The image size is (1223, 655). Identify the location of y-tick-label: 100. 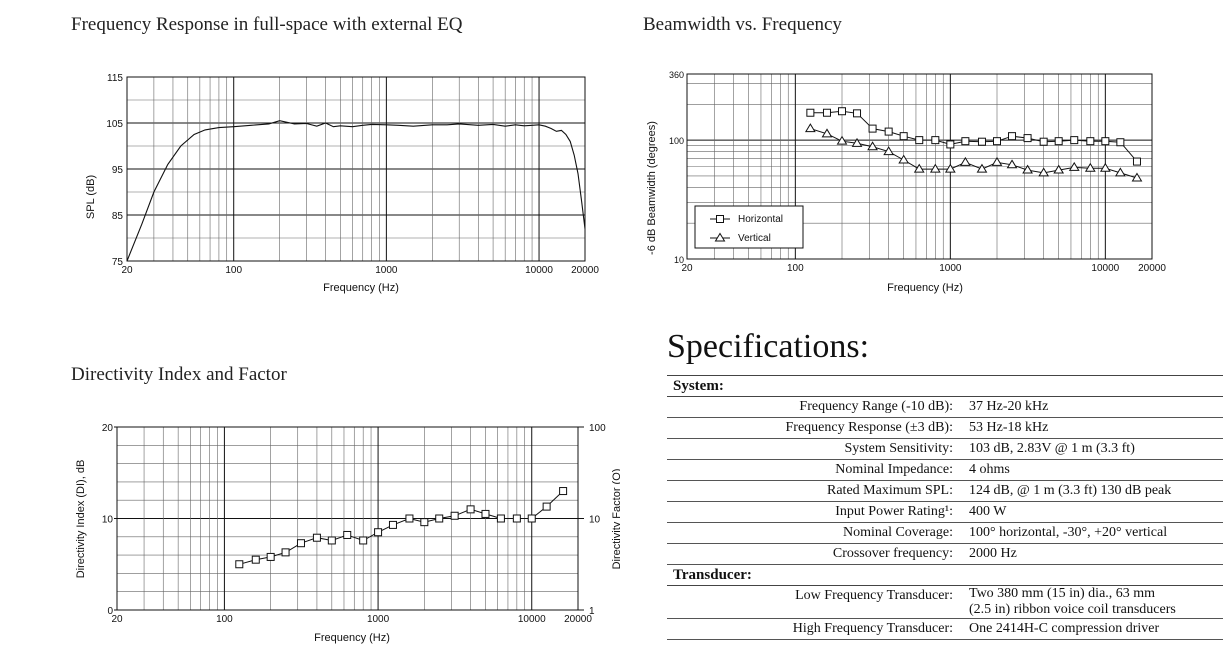
(676, 141).